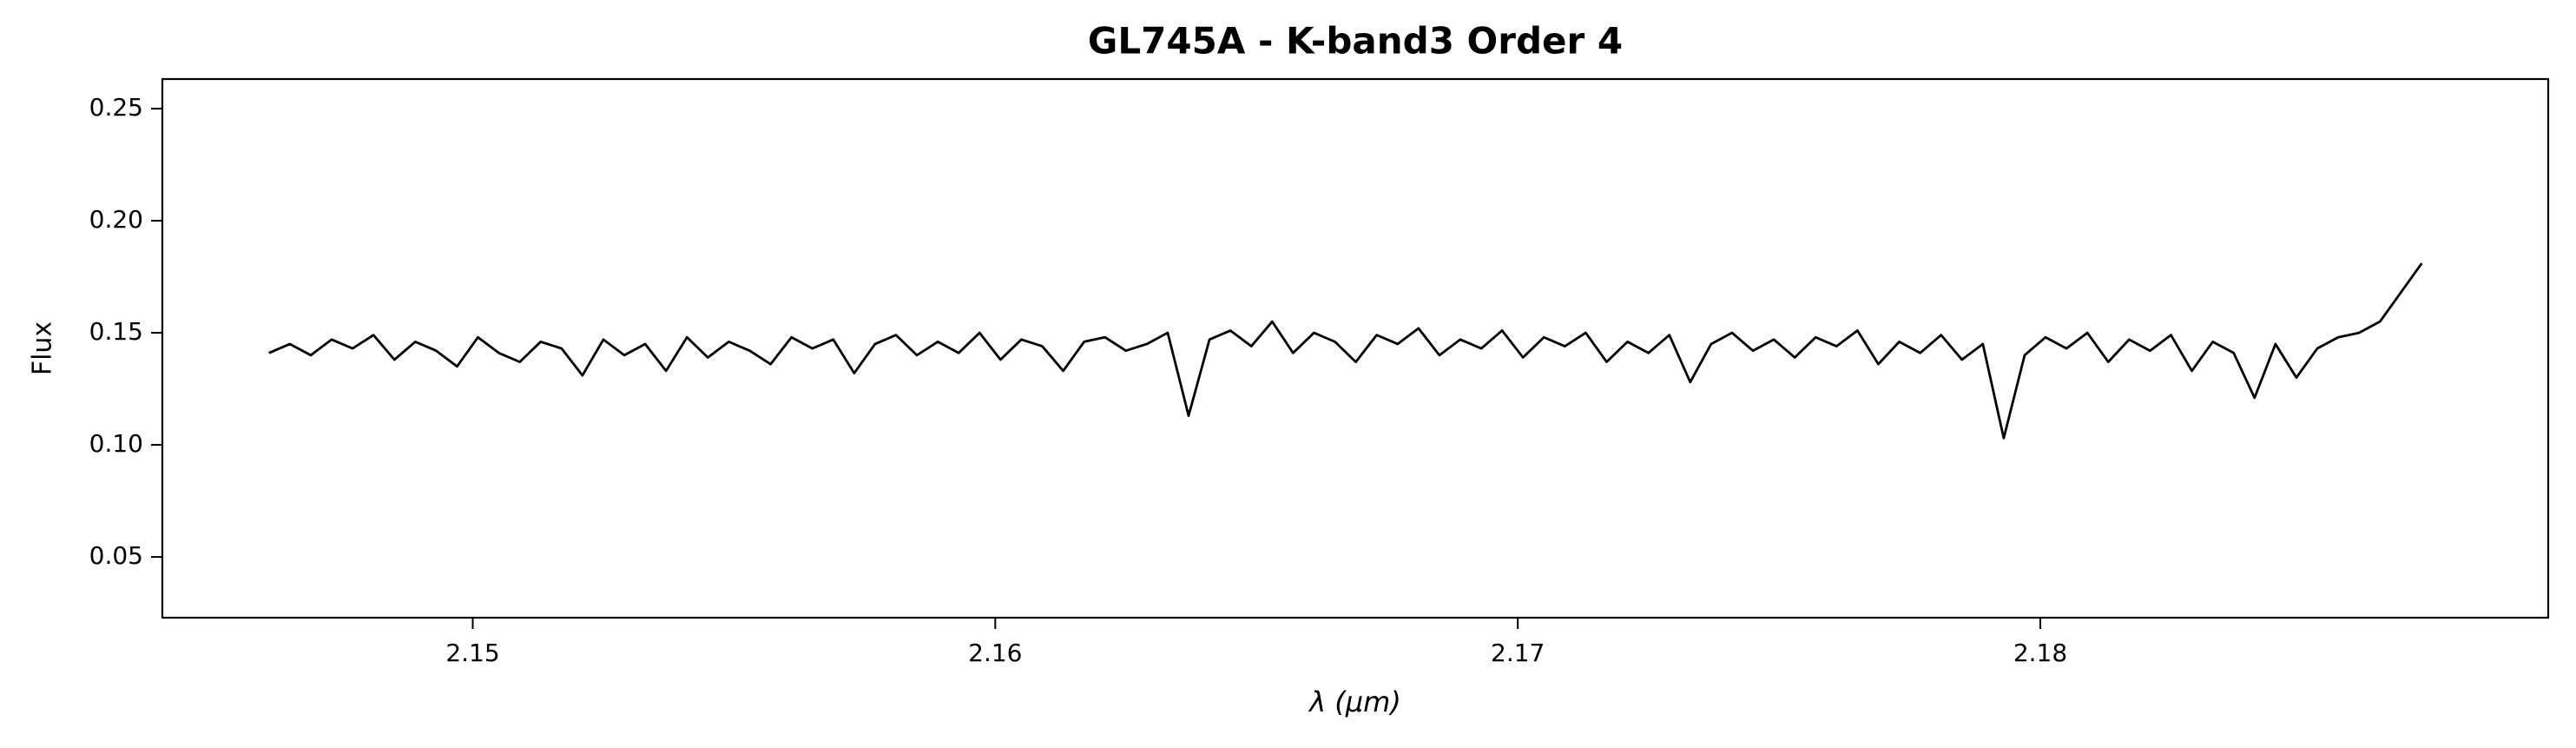  What do you see at coordinates (2040, 653) in the screenshot?
I see `x-tick-label: 2.18` at bounding box center [2040, 653].